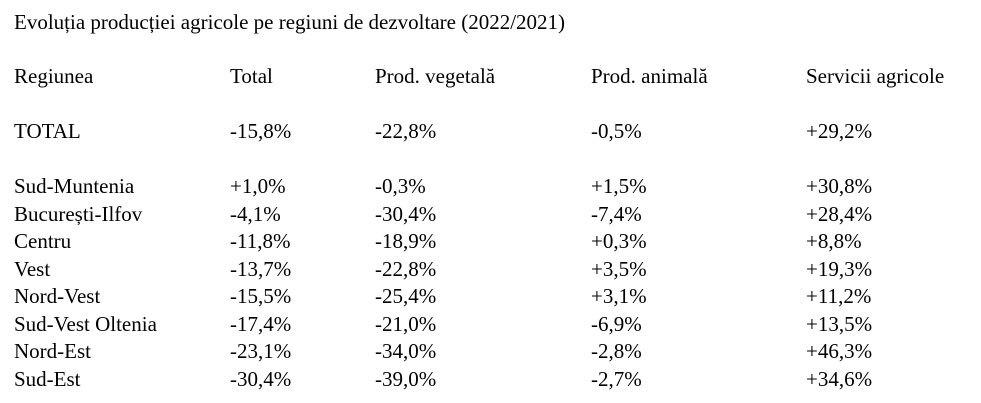 The image size is (981, 403). Describe the element at coordinates (649, 76) in the screenshot. I see `header-animal-production: Prod. animală` at that location.